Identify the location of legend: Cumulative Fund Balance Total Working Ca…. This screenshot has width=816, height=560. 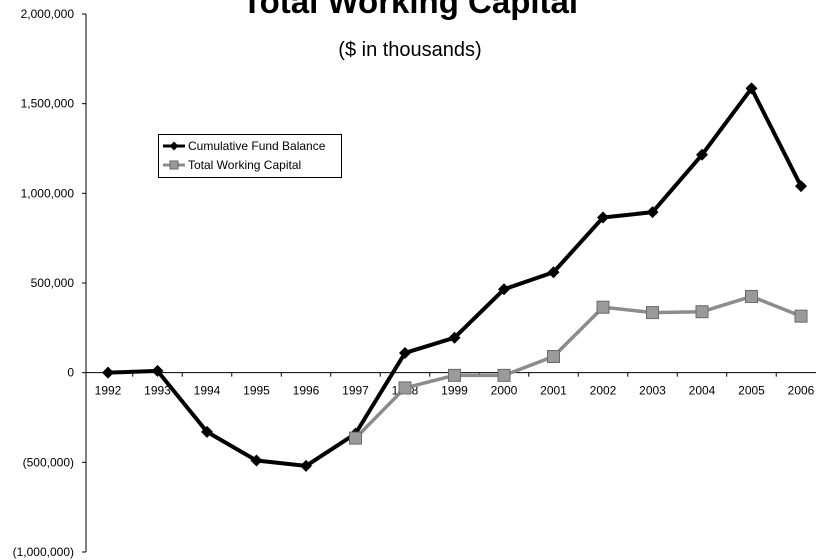
(250, 156).